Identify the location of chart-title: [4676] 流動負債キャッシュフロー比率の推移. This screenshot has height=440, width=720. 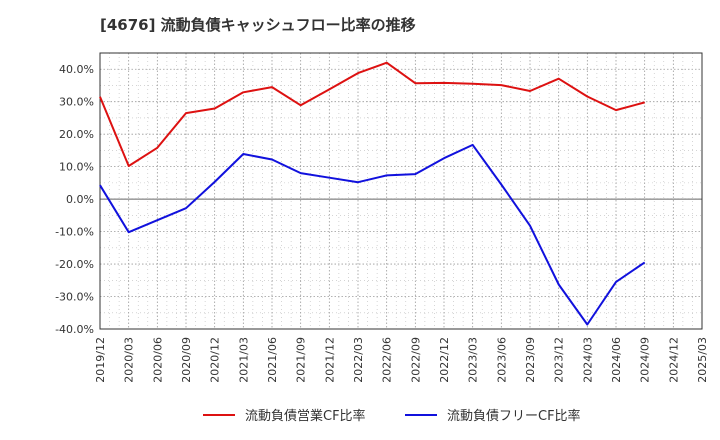
(258, 25).